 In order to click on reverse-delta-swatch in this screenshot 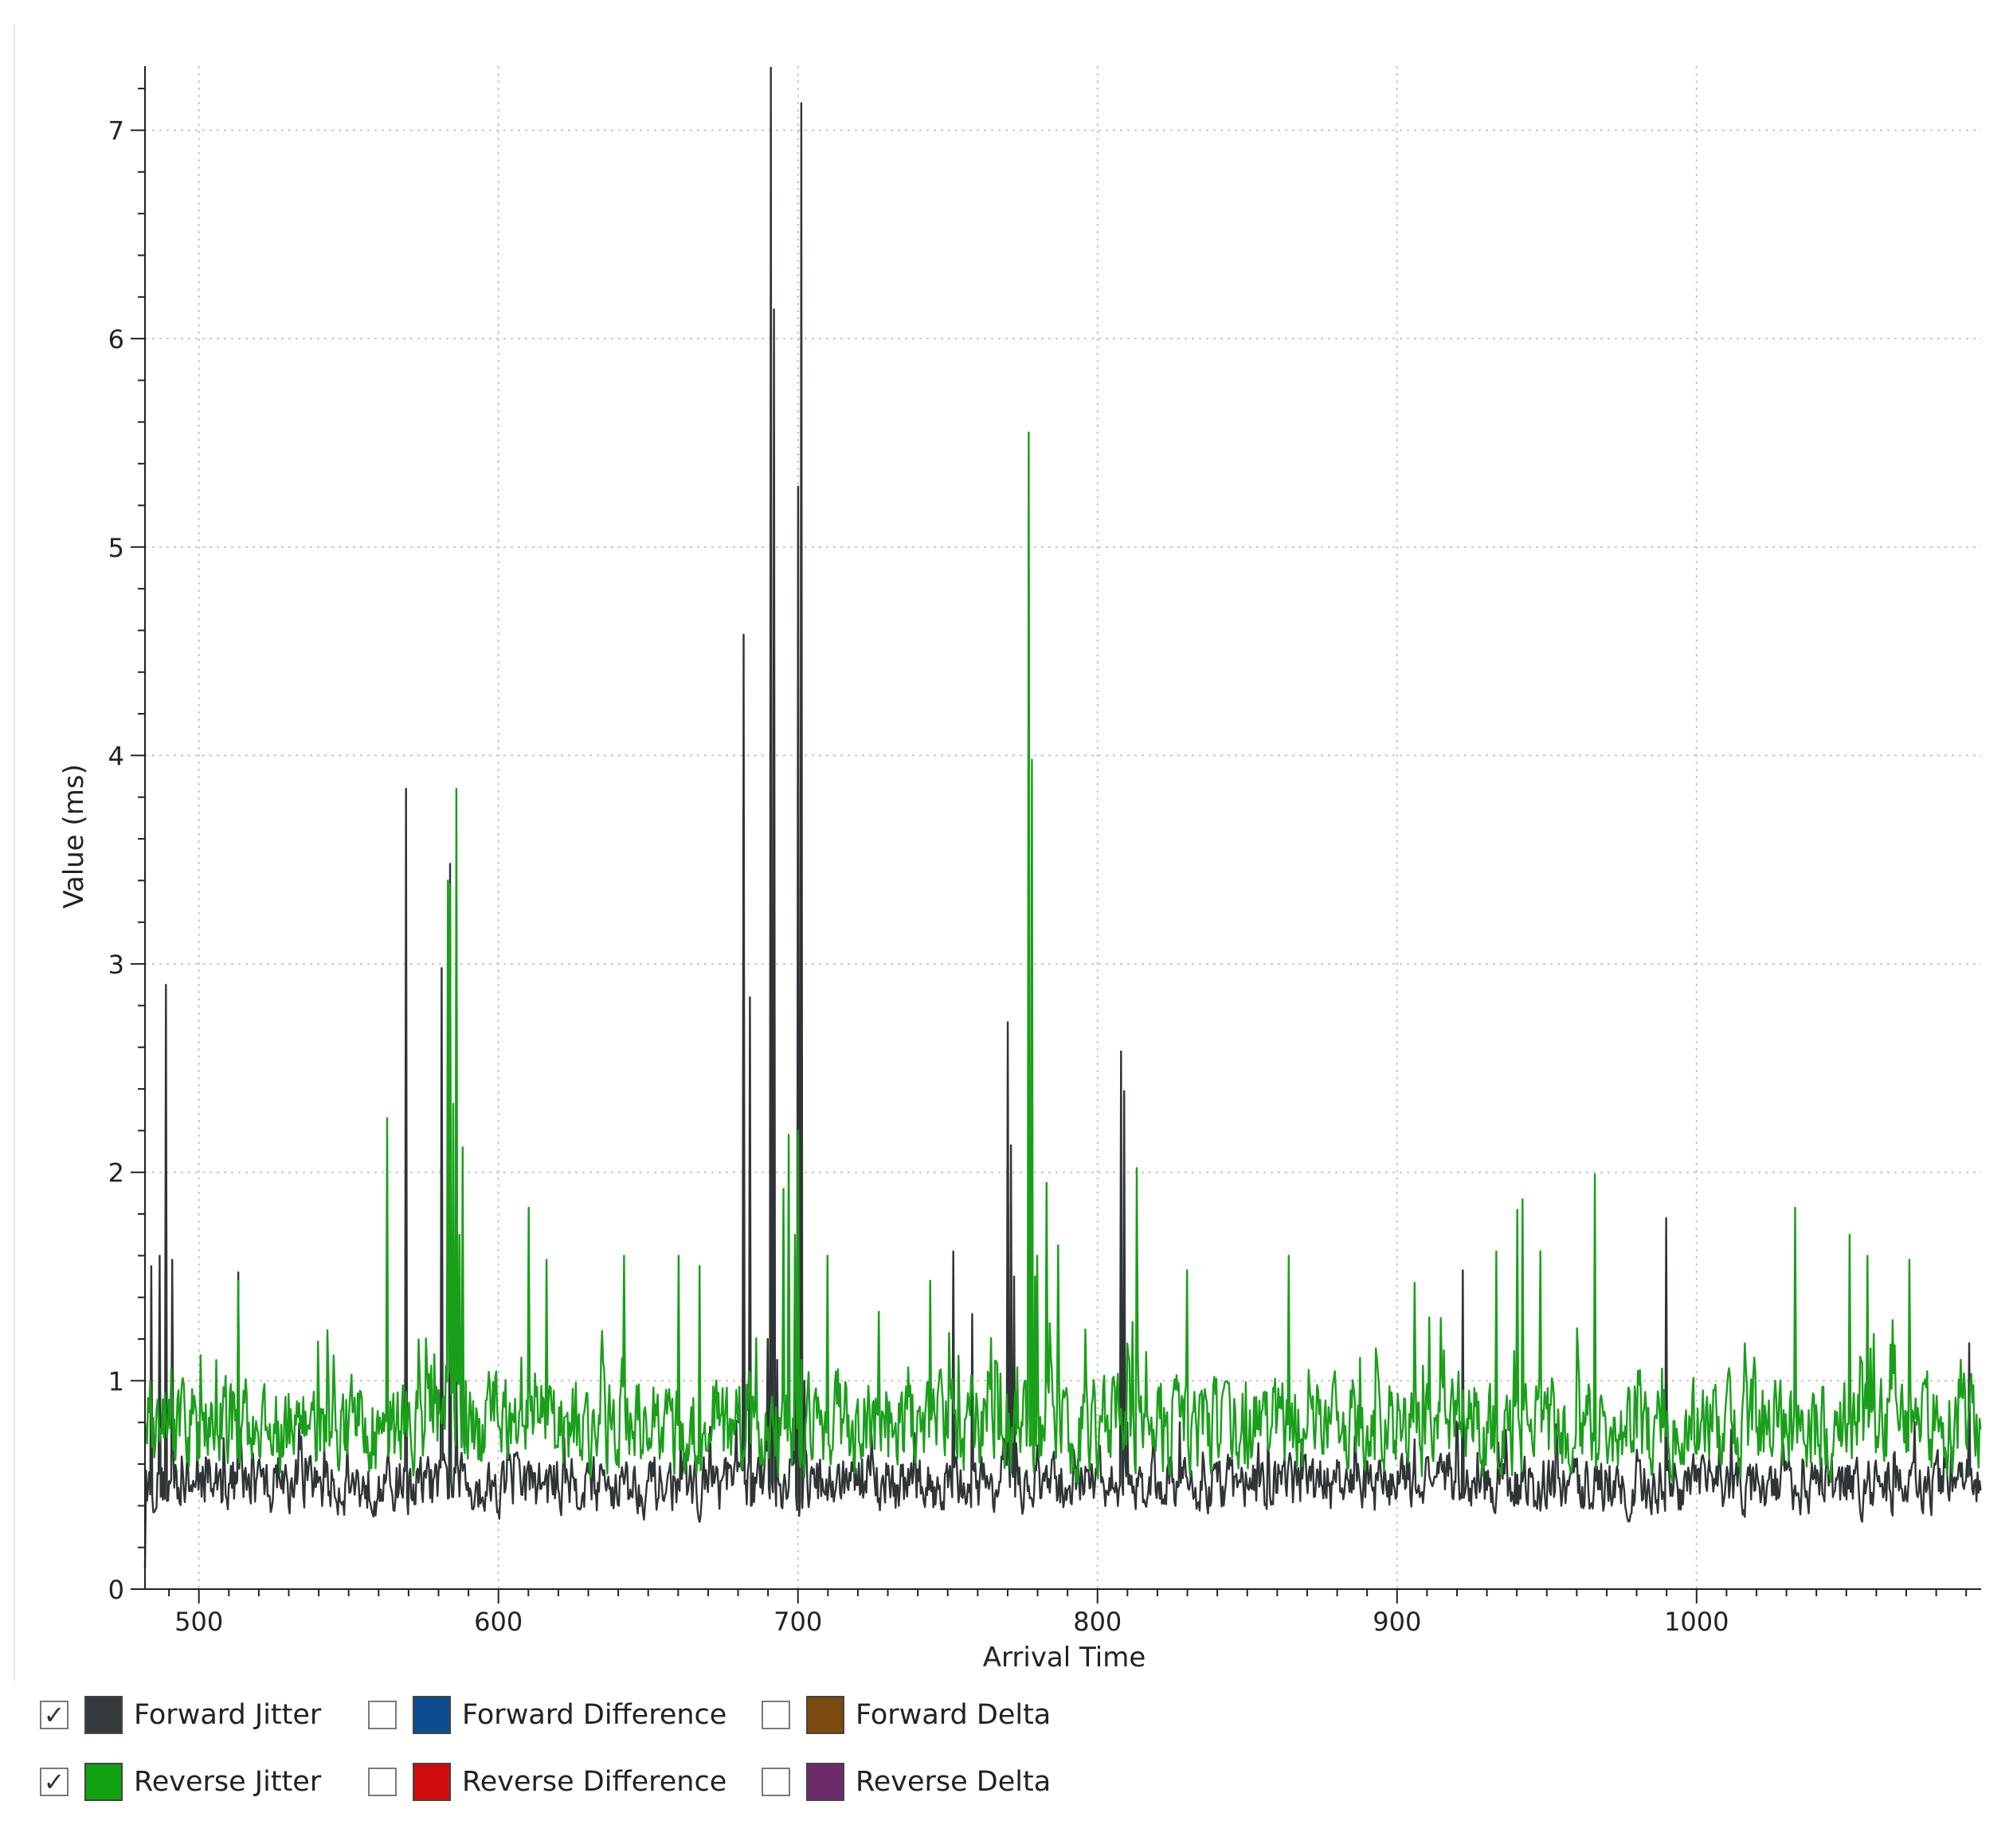, I will do `click(825, 1782)`.